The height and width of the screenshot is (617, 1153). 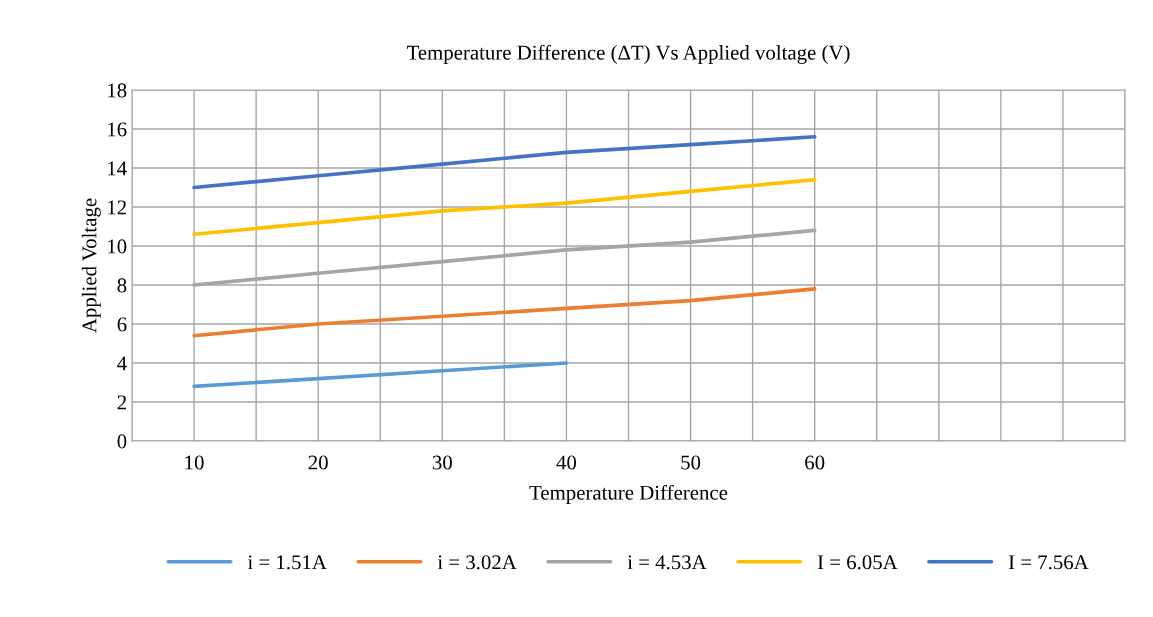 I want to click on legend-label: i = 3.02A, so click(x=477, y=562).